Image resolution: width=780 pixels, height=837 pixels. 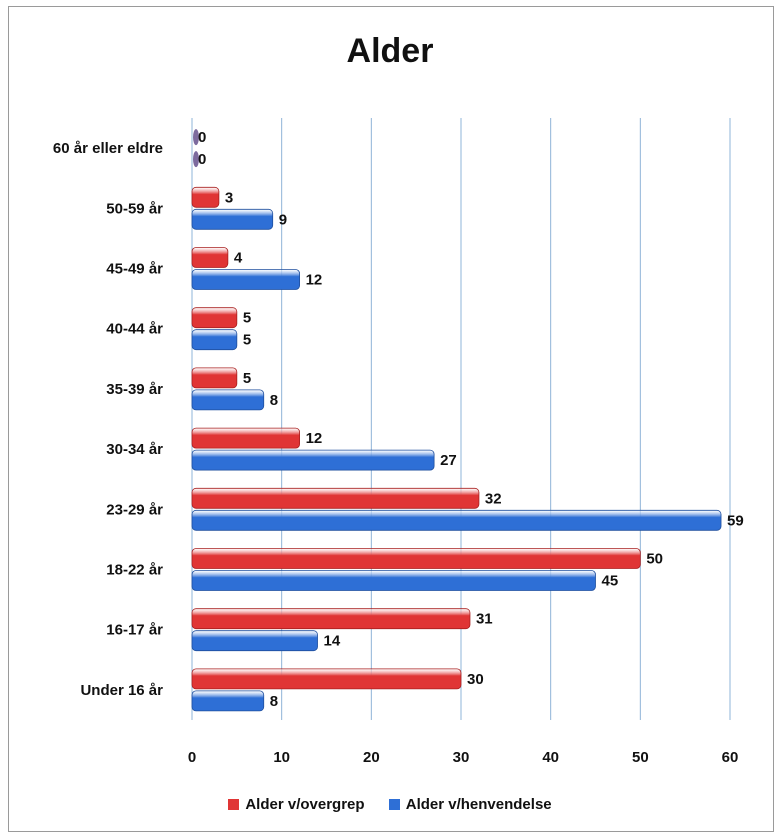 I want to click on category-label: 16-17 år, so click(x=134, y=630).